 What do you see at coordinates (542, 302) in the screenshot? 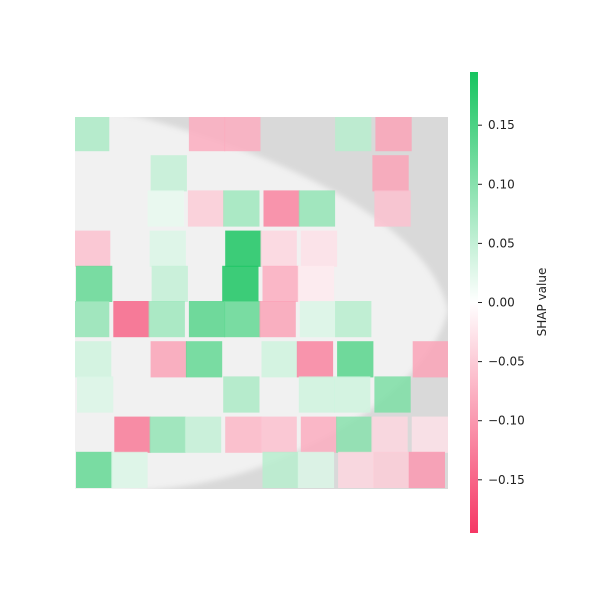
I see `colorbar-label: SHAP value` at bounding box center [542, 302].